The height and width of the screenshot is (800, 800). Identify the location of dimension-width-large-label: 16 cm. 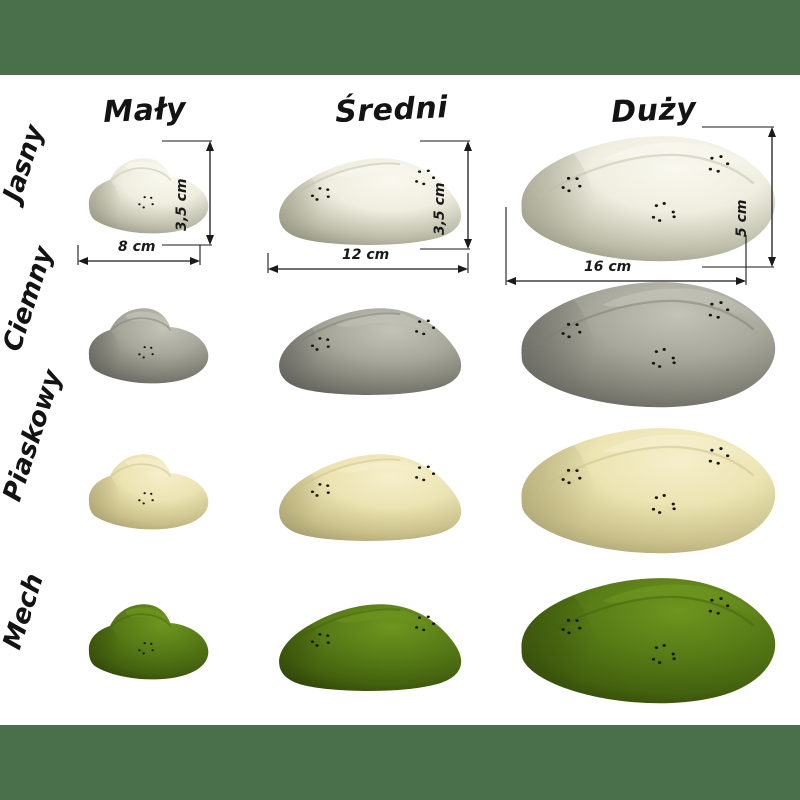
(608, 267).